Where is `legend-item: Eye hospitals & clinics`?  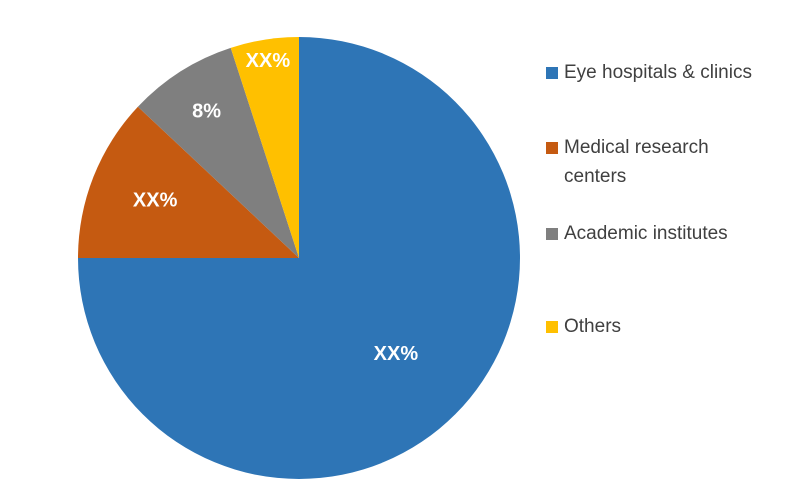
legend-item: Eye hospitals & clinics is located at coordinates (671, 72).